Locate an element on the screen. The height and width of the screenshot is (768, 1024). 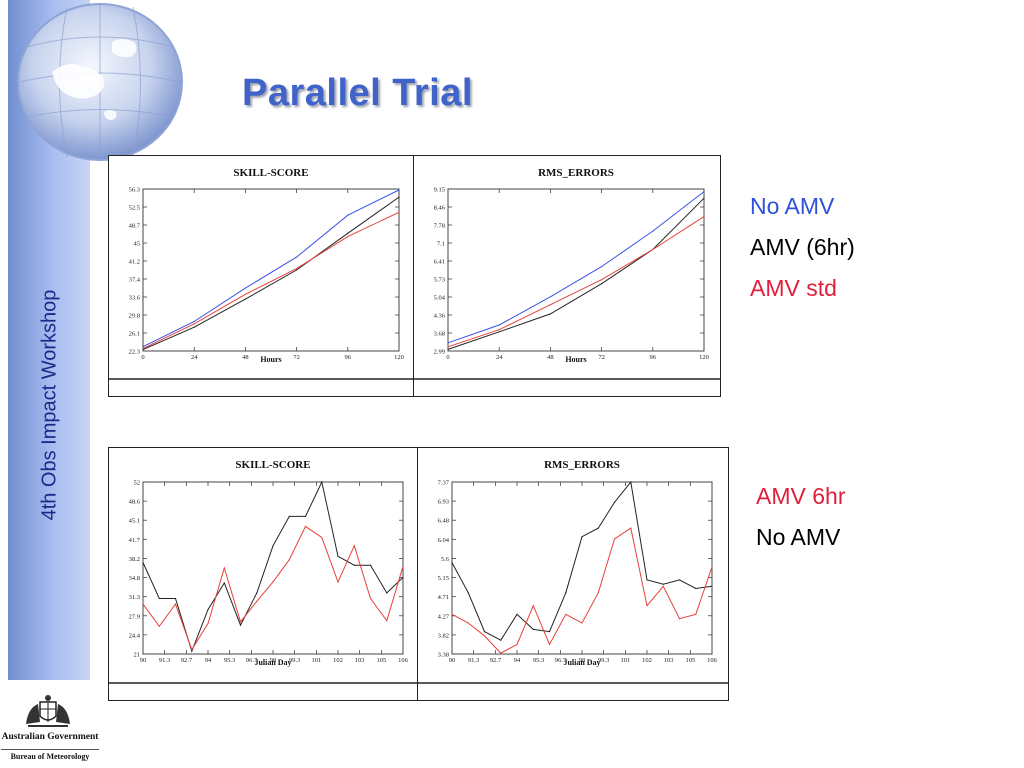
workshop-label: 4th Obs Impact Workshop is located at coordinates (49, 405).